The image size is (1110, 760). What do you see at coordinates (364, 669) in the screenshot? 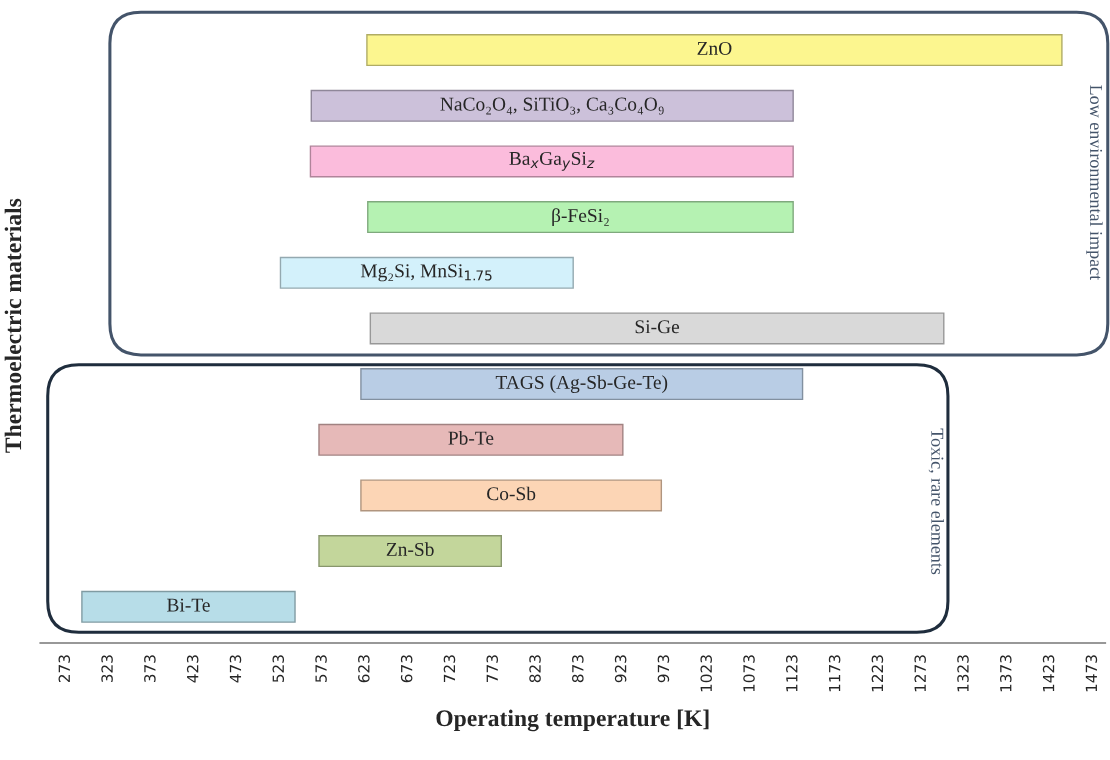
I see `x-tick-label: 623` at bounding box center [364, 669].